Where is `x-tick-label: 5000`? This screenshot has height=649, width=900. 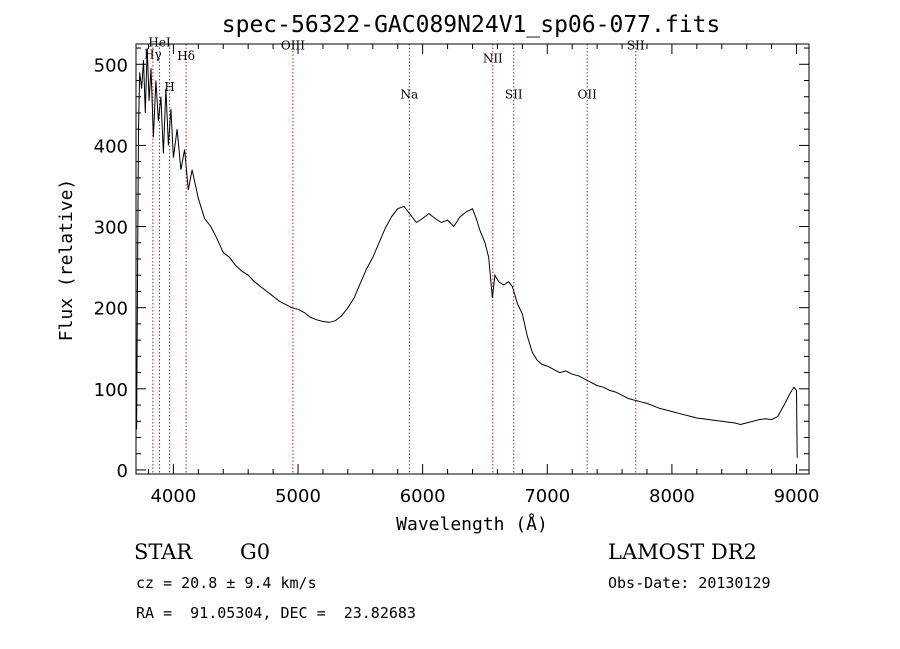
x-tick-label: 5000 is located at coordinates (298, 496).